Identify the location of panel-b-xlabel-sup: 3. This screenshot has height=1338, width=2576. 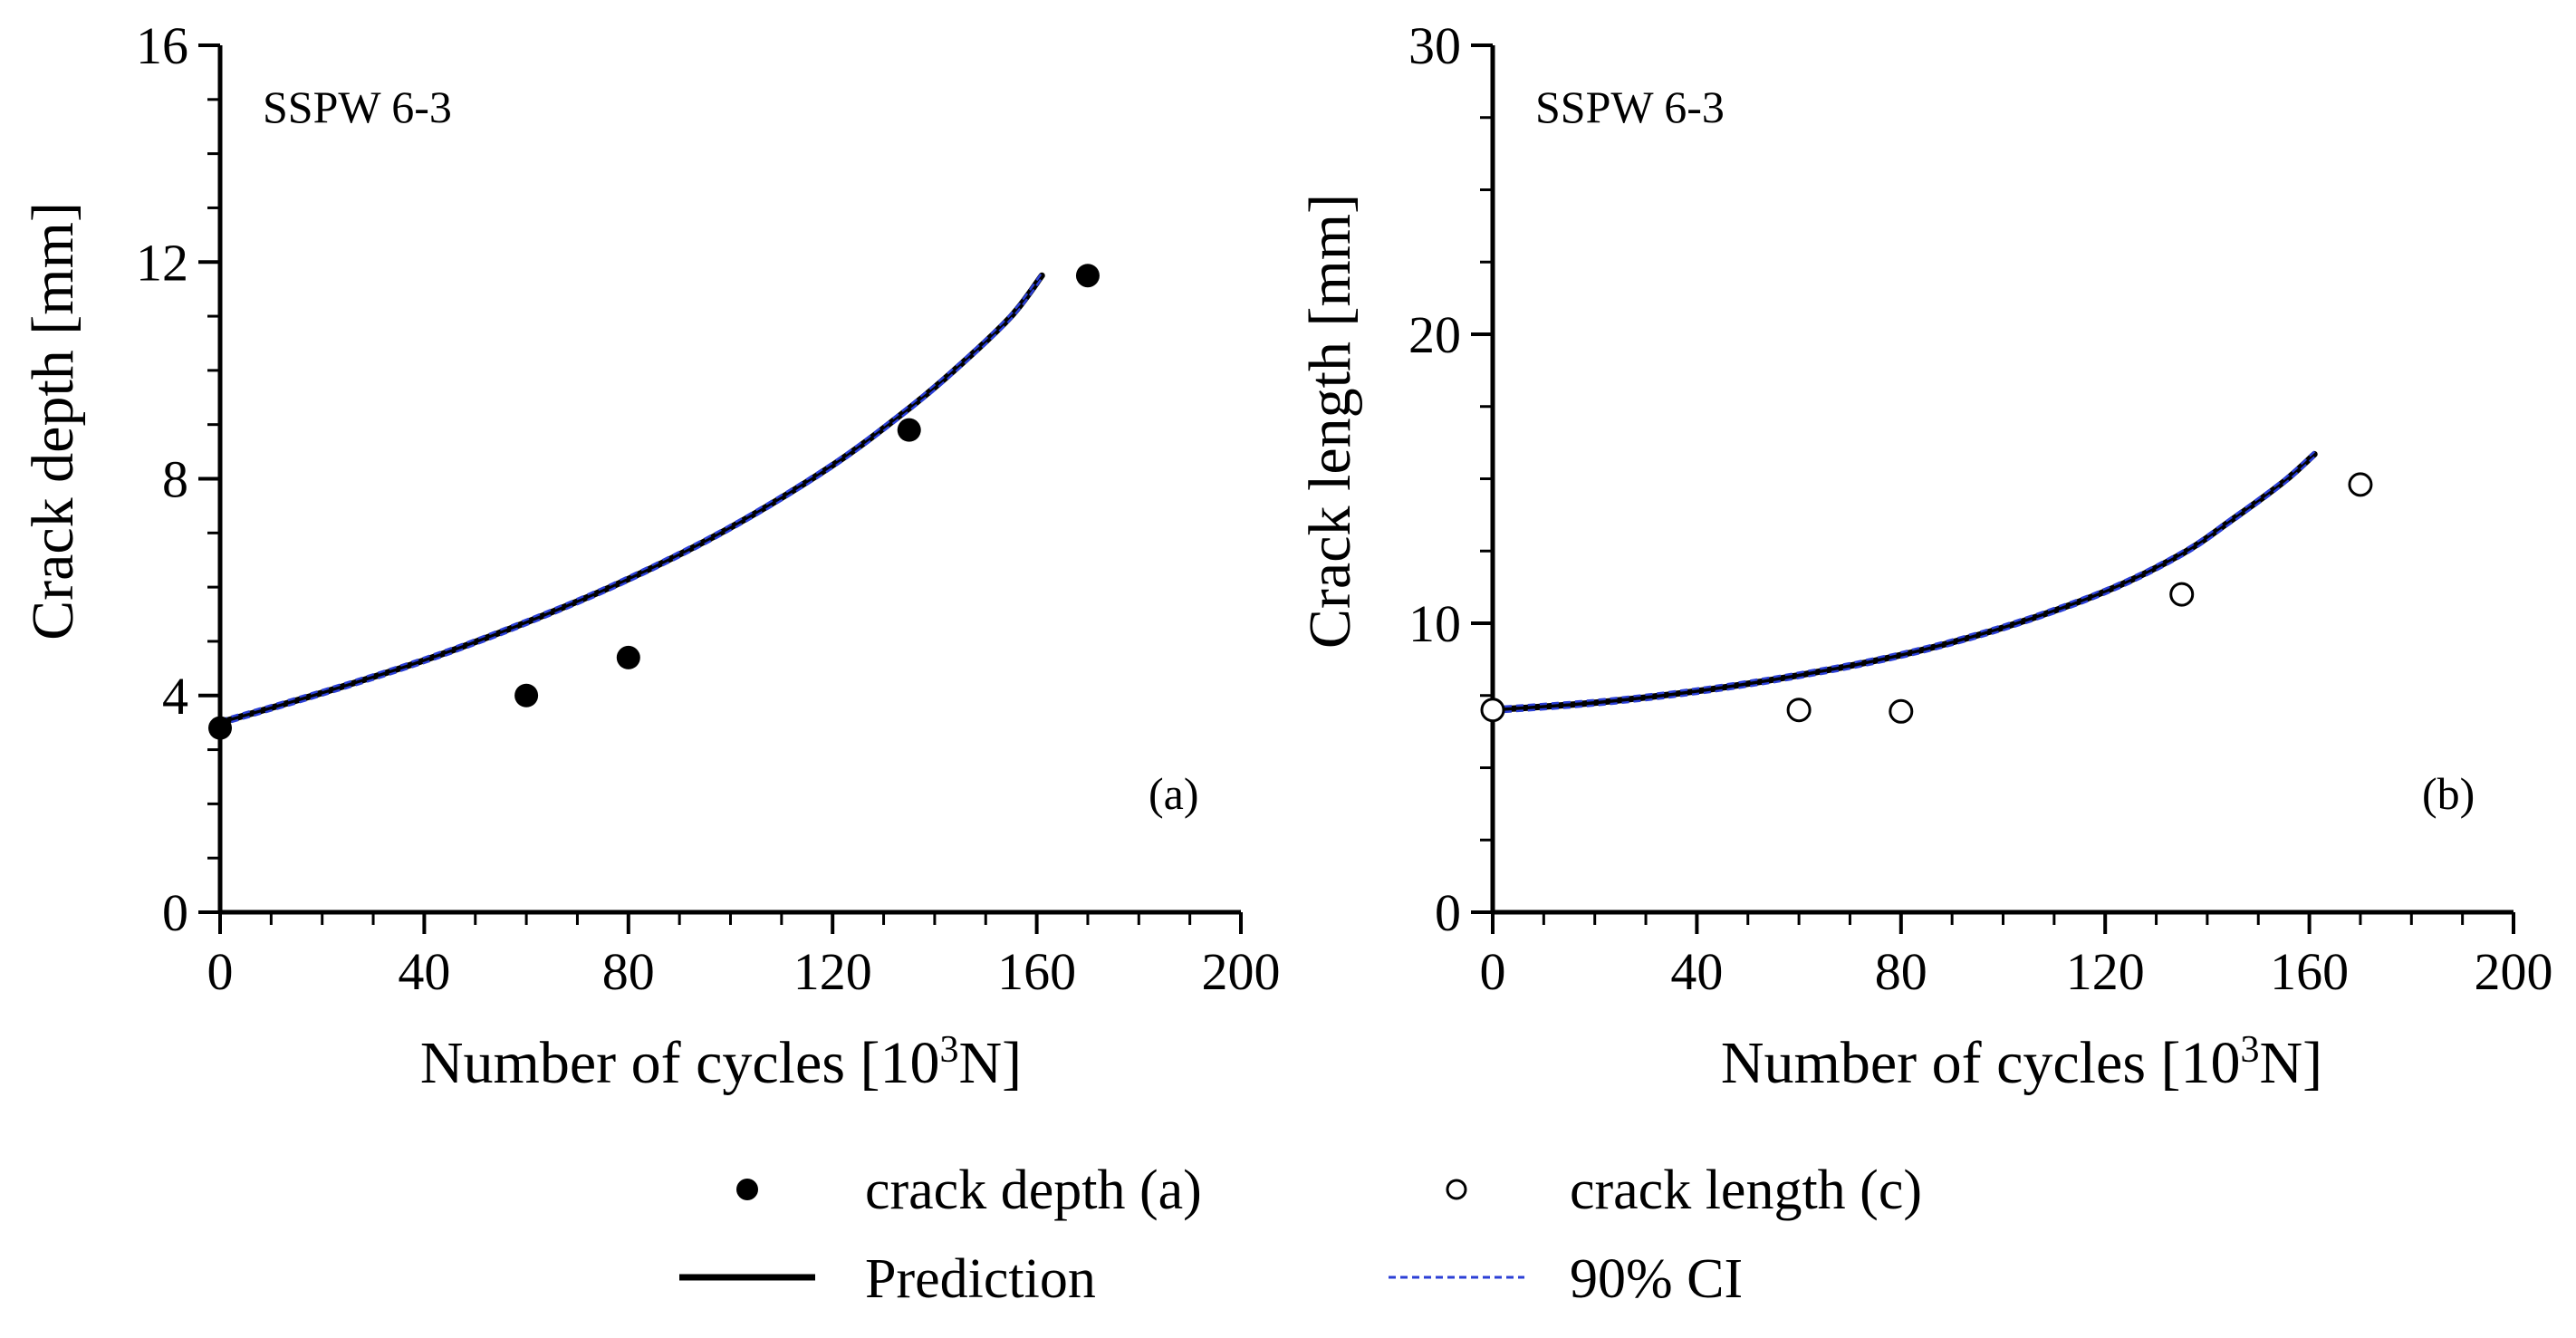
(2249, 1050).